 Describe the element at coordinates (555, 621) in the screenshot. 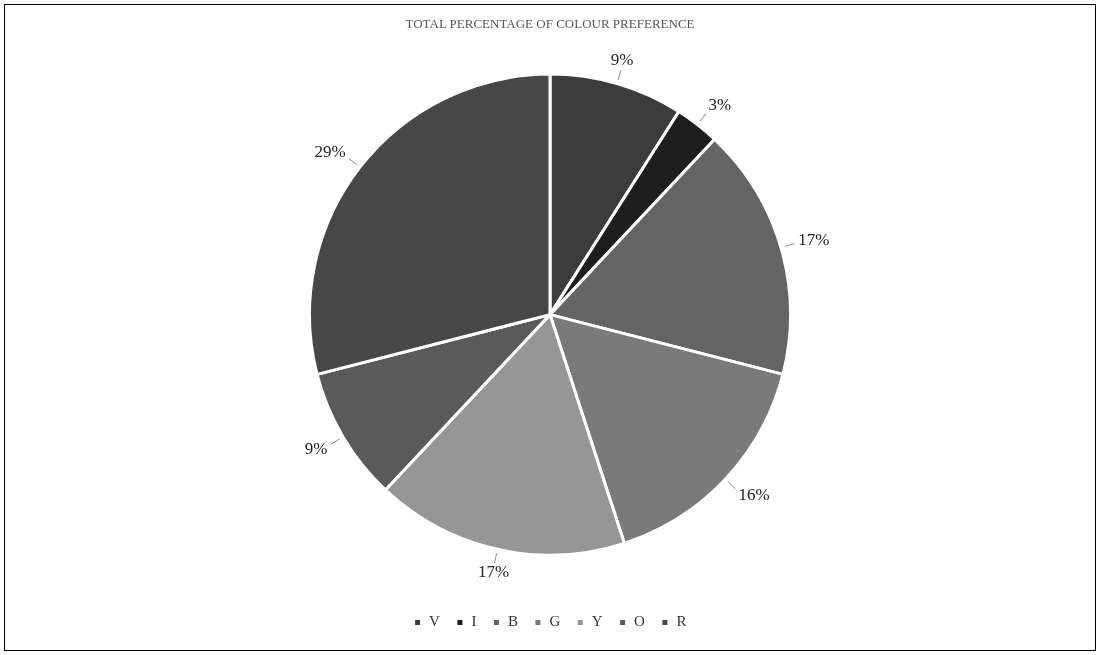

I see `legend-label: G` at that location.